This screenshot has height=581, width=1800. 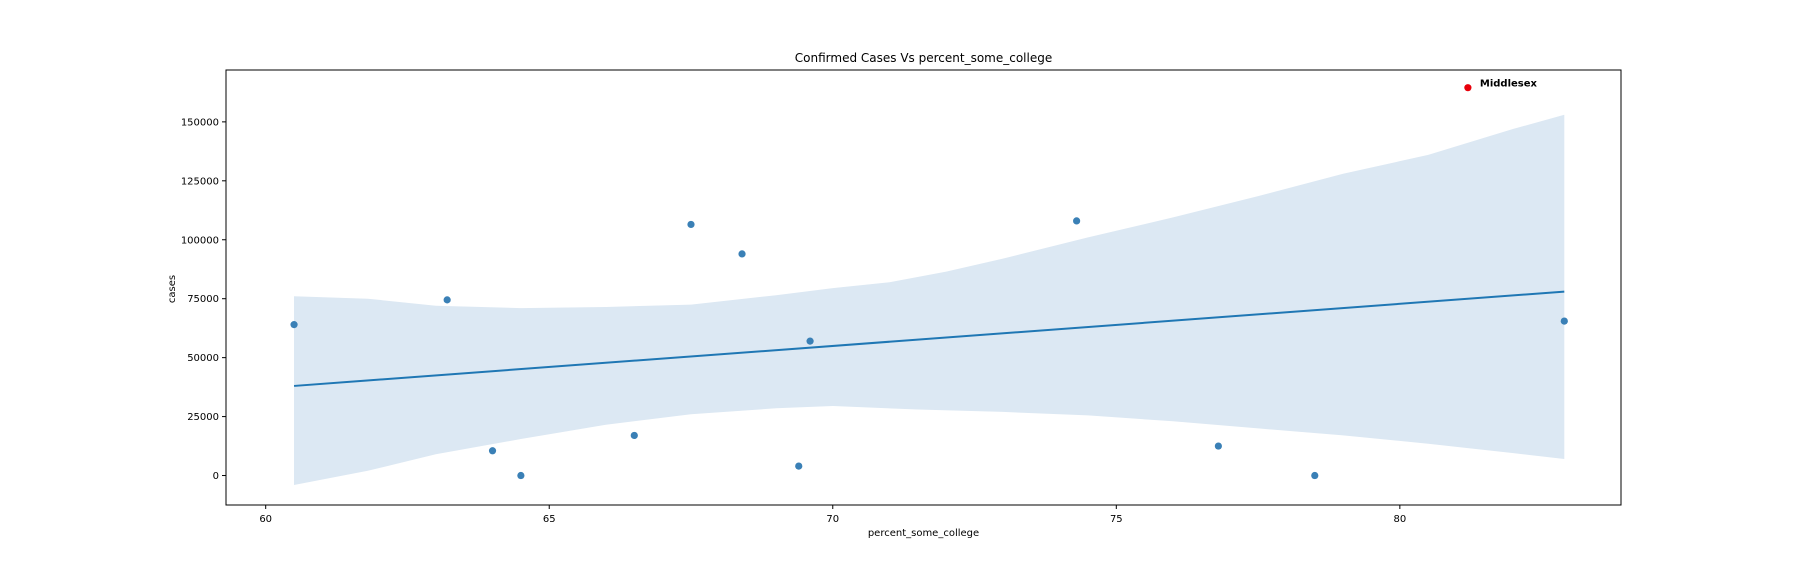 What do you see at coordinates (923, 58) in the screenshot?
I see `chart-title: Confirmed Cases Vs percent_some_college` at bounding box center [923, 58].